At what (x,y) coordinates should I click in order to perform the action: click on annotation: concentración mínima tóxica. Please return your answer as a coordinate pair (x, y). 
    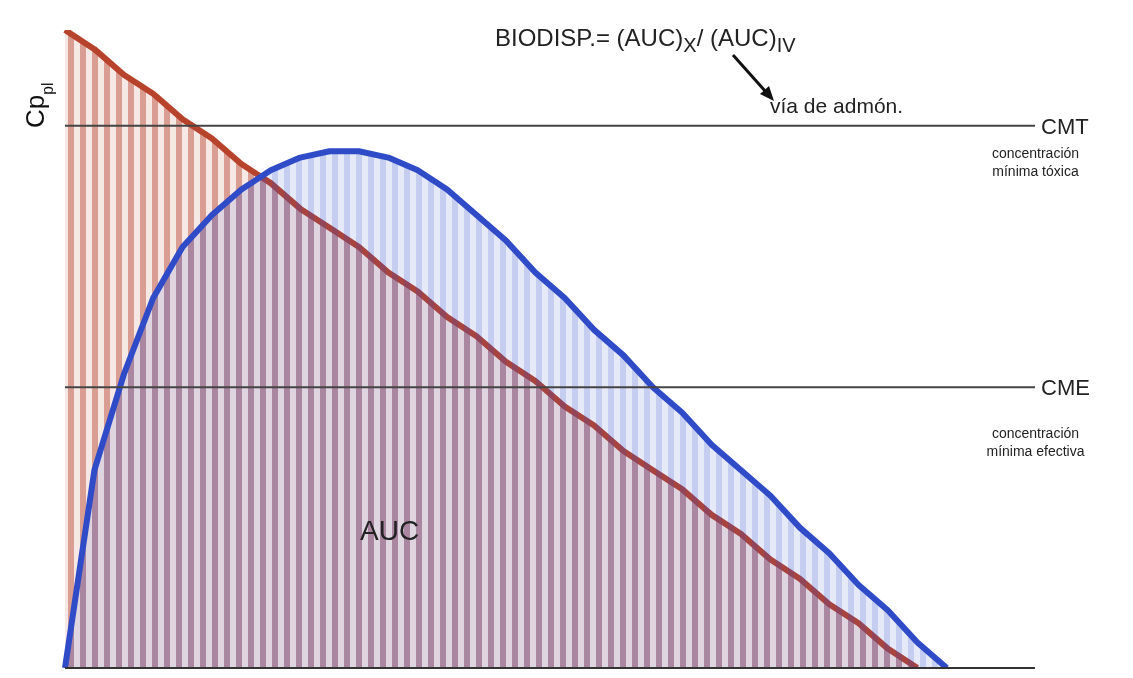
    Looking at the image, I should click on (1035, 162).